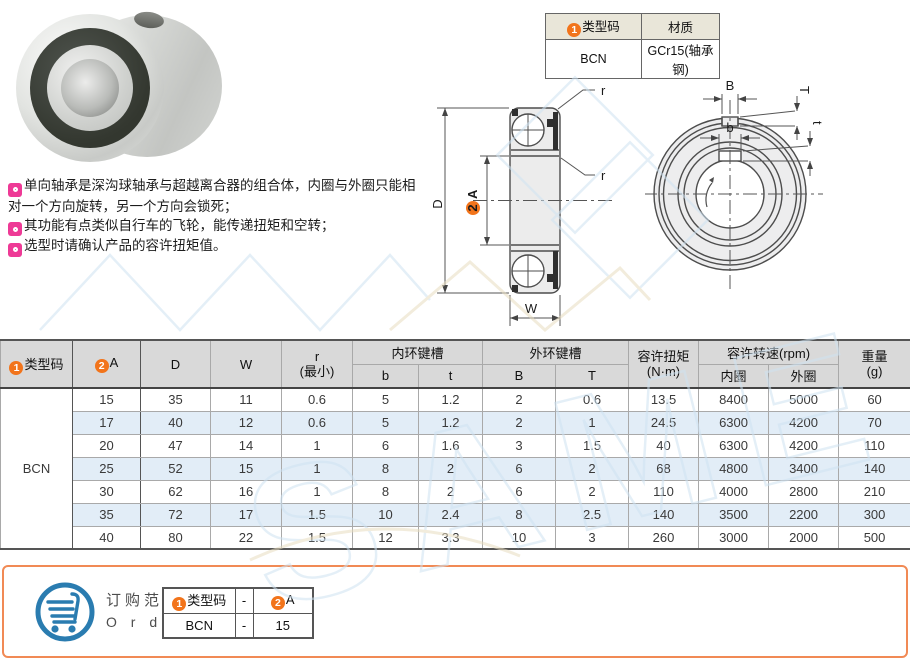 The image size is (910, 660). What do you see at coordinates (522, 204) in the screenshot?
I see `cross-section-diagram: D 2 A W r r` at bounding box center [522, 204].